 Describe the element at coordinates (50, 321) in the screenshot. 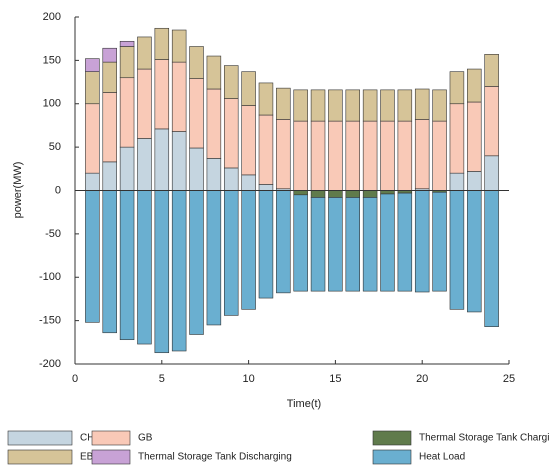

I see `y-tick-label: -150` at that location.